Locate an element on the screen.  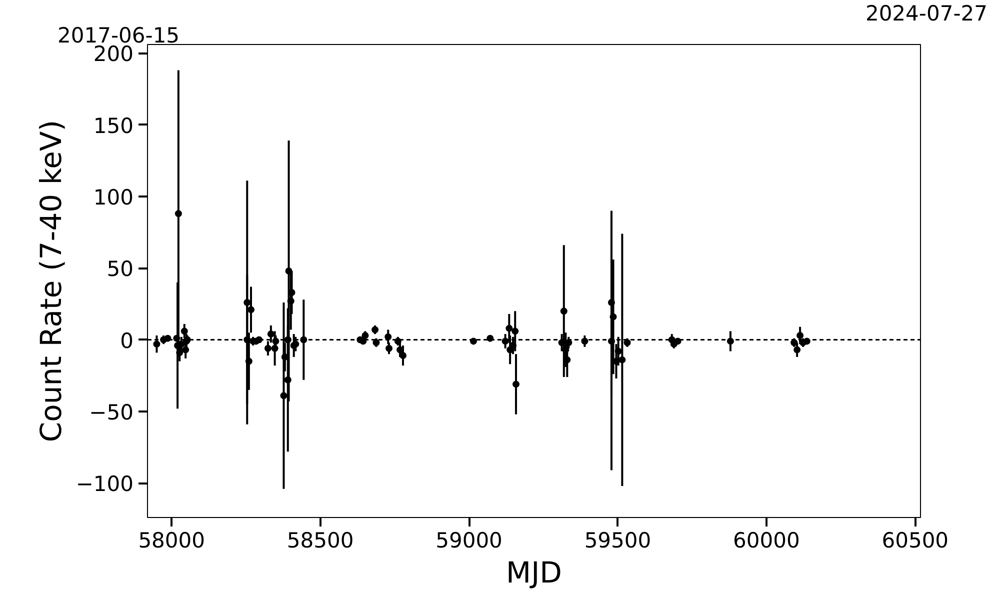
y-axis-title: Count Rate (7-40 keV) is located at coordinates (51, 281).